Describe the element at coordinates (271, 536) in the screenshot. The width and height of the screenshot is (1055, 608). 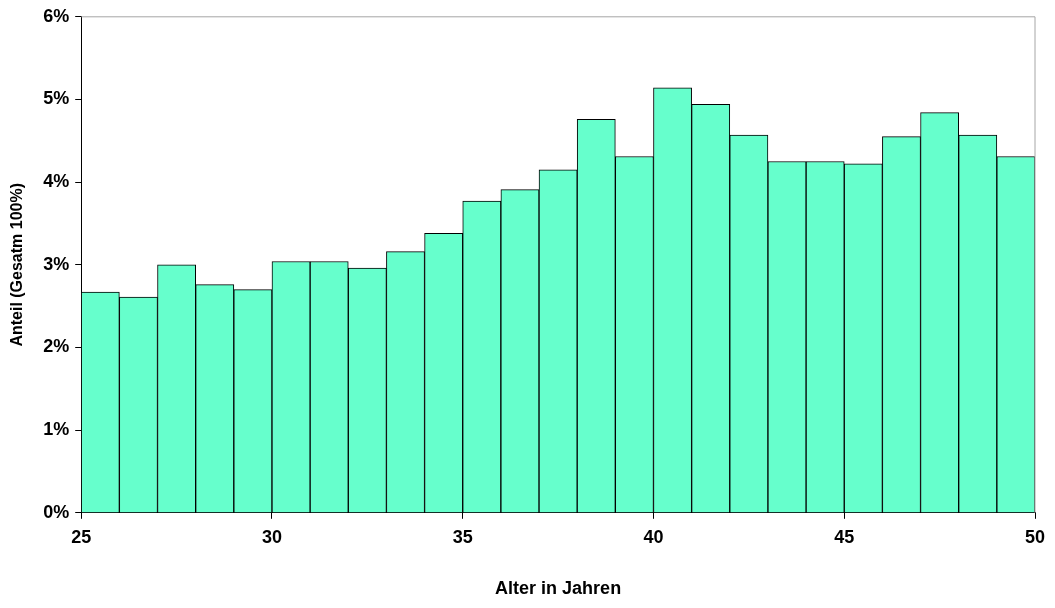
I see `x-tick-label: 30` at that location.